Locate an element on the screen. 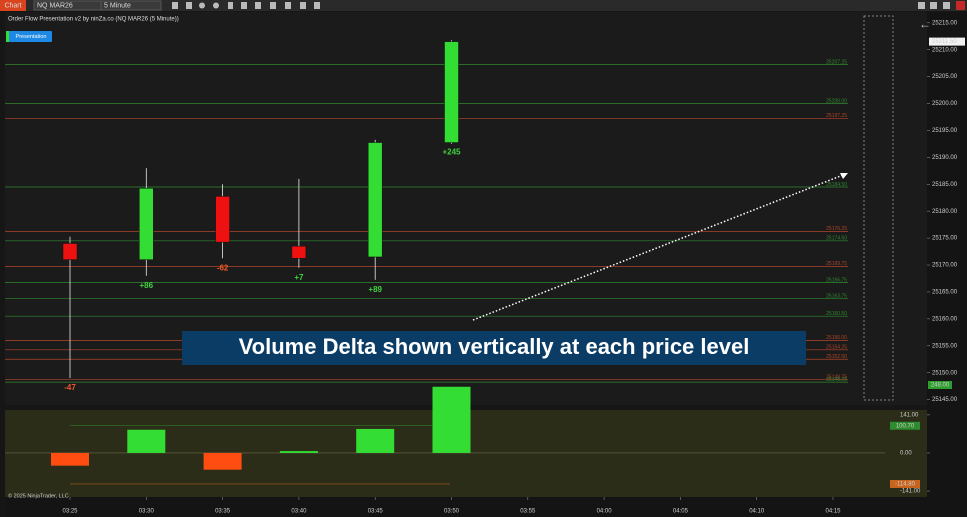 This screenshot has height=517, width=967. chart-tab-label: Chart is located at coordinates (12, 5).